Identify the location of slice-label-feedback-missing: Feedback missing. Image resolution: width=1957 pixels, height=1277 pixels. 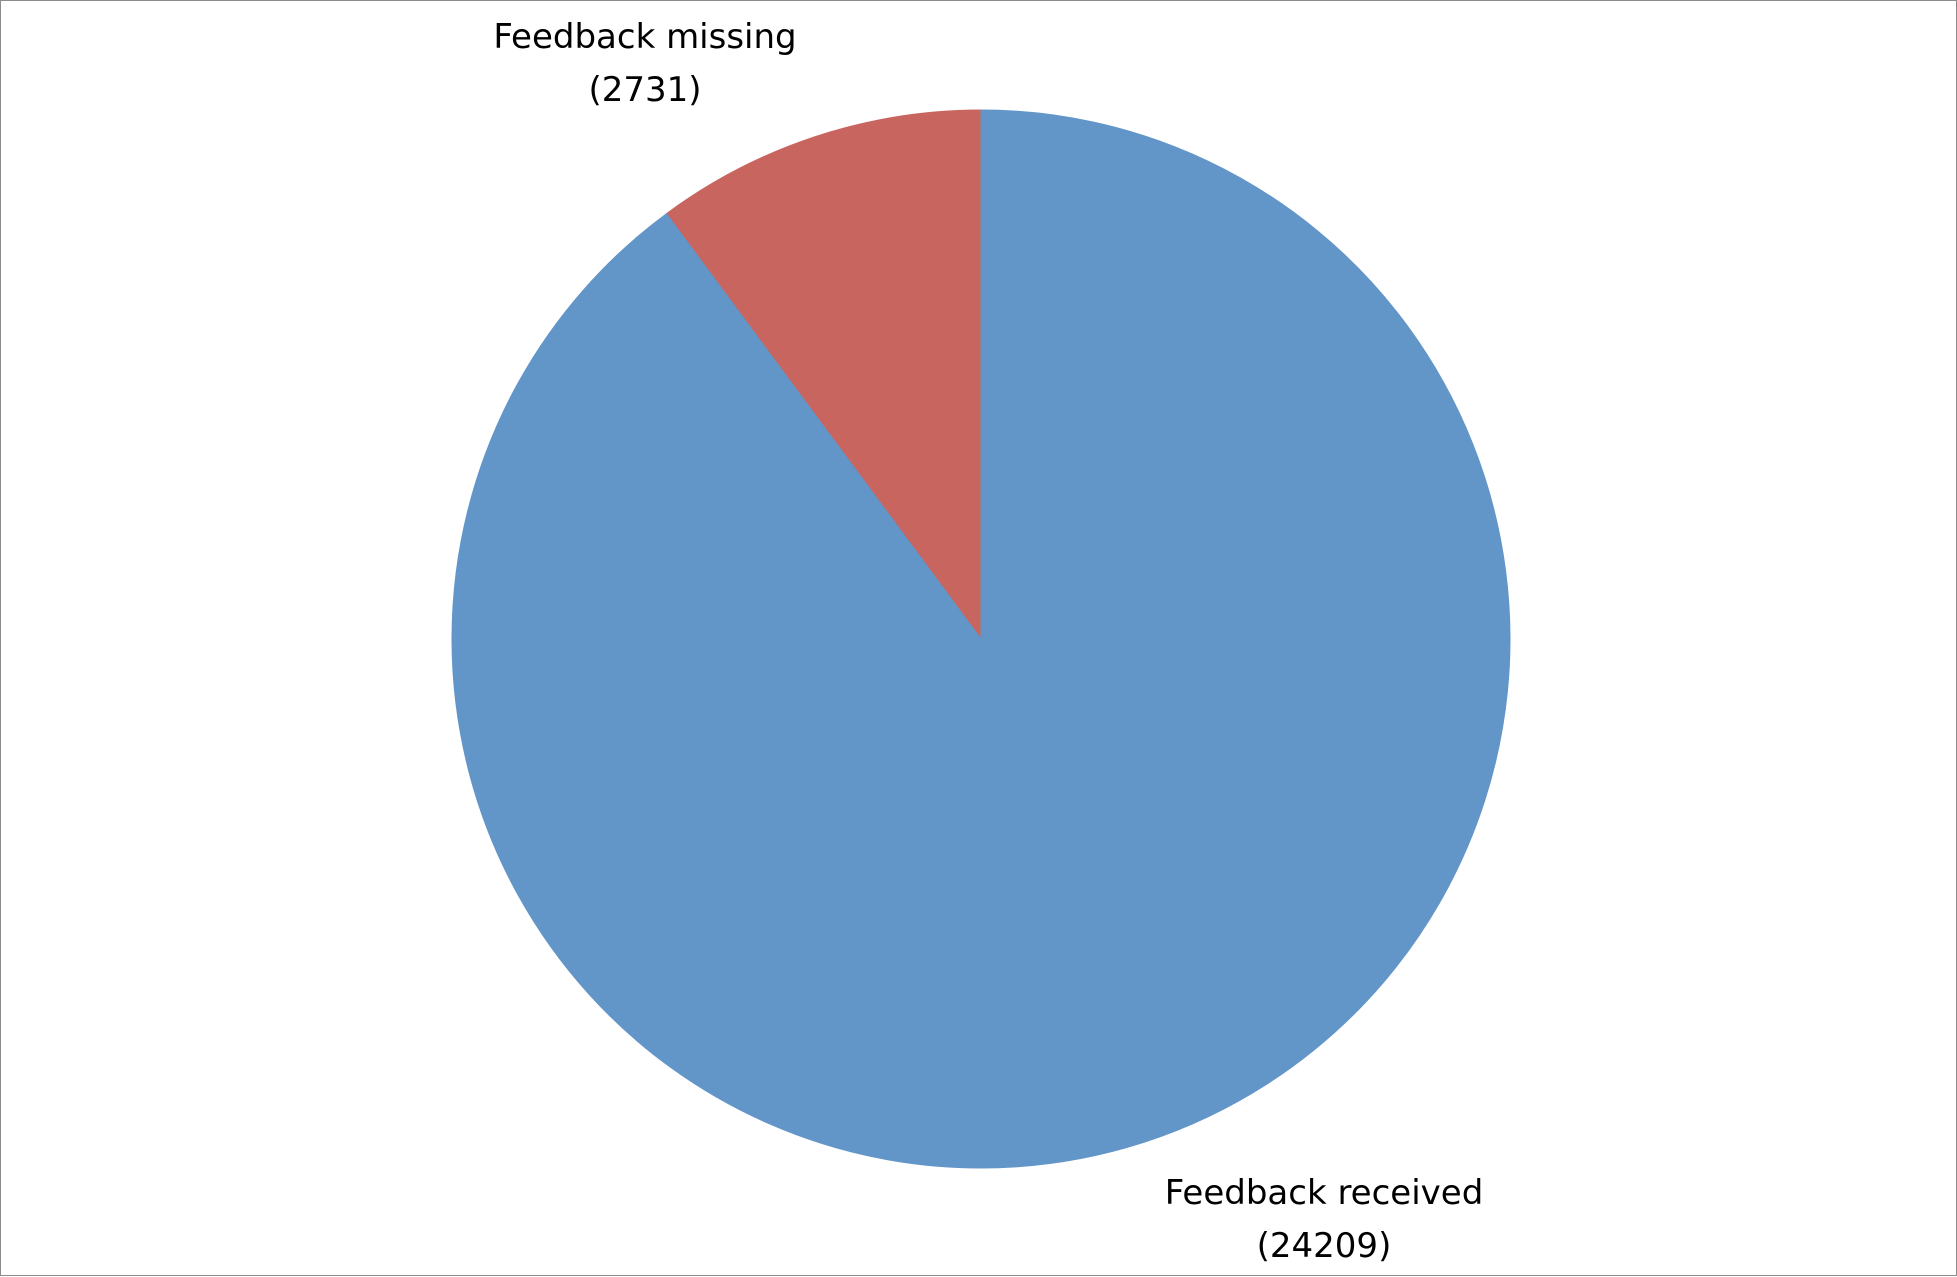
(644, 37).